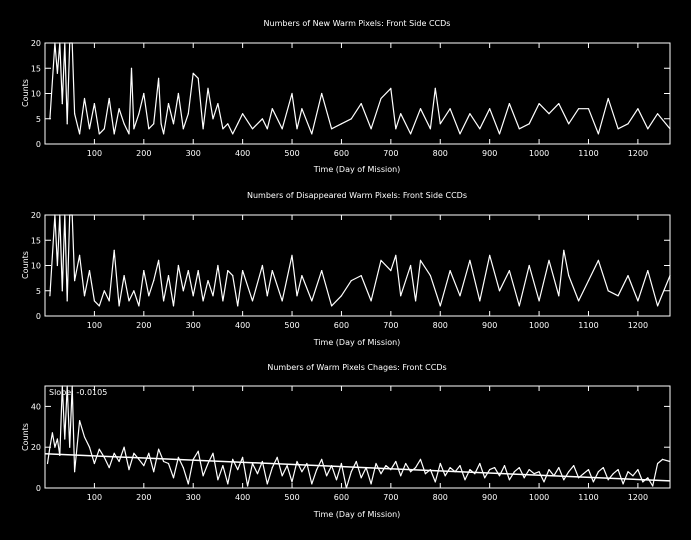 The image size is (691, 540). What do you see at coordinates (588, 497) in the screenshot?
I see `x-tick-label: 1100` at bounding box center [588, 497].